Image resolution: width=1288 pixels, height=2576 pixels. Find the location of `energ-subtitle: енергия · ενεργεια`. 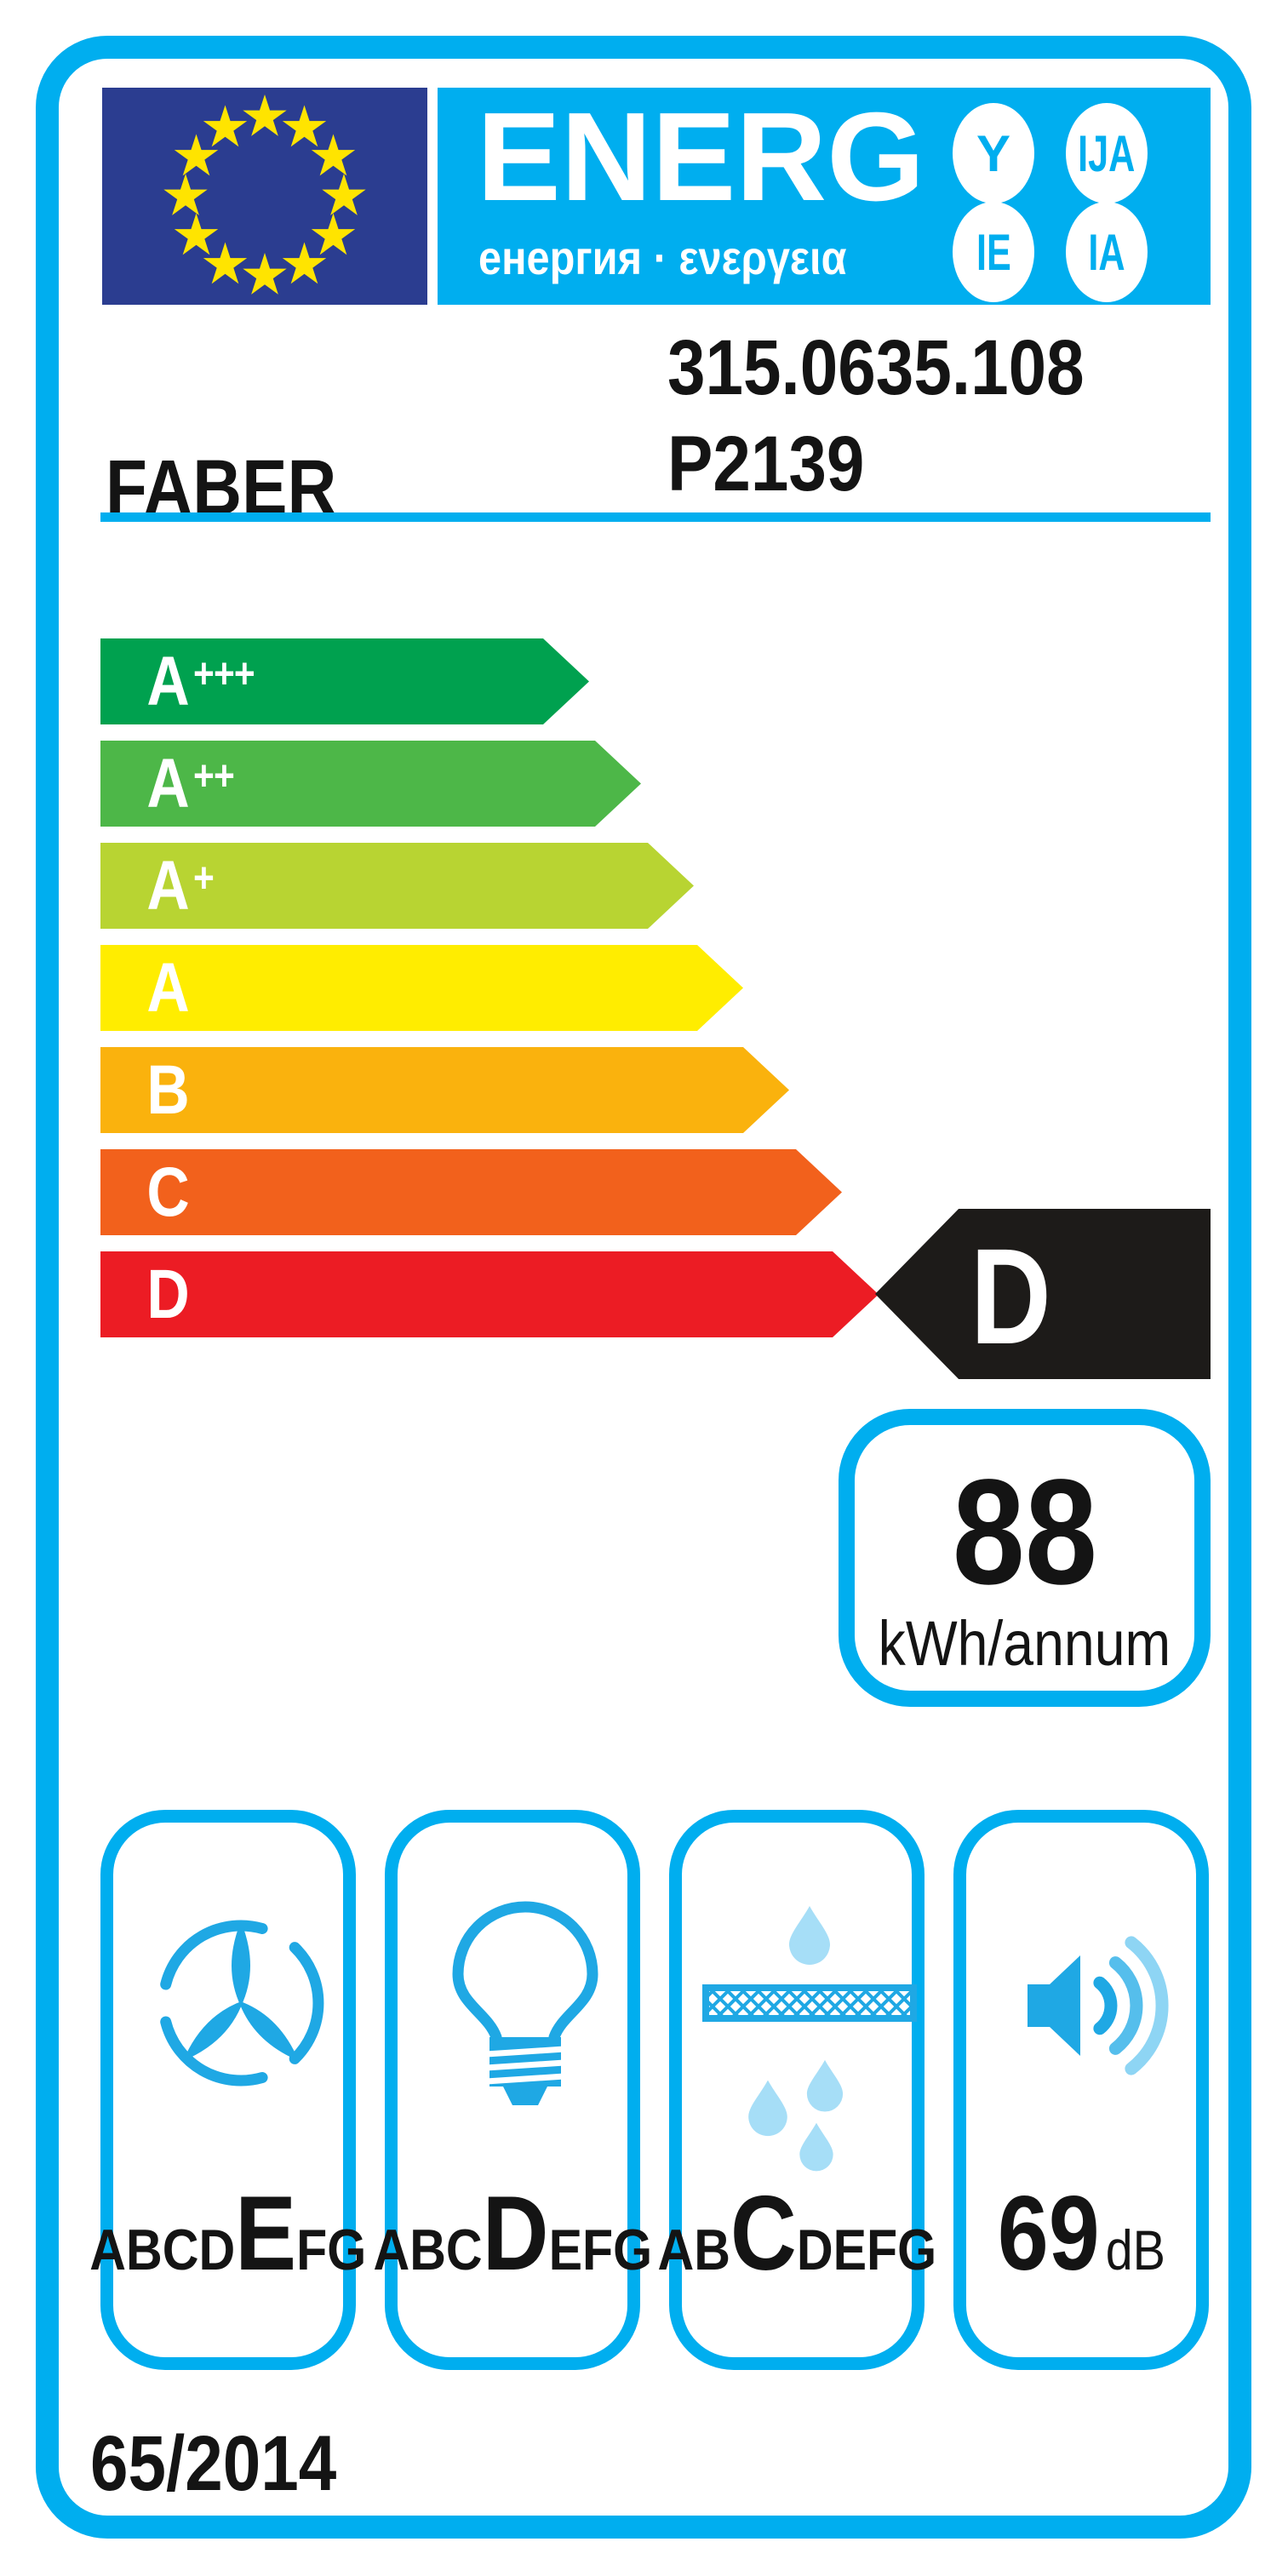

energ-subtitle: енергия · ενεργεια is located at coordinates (663, 258).